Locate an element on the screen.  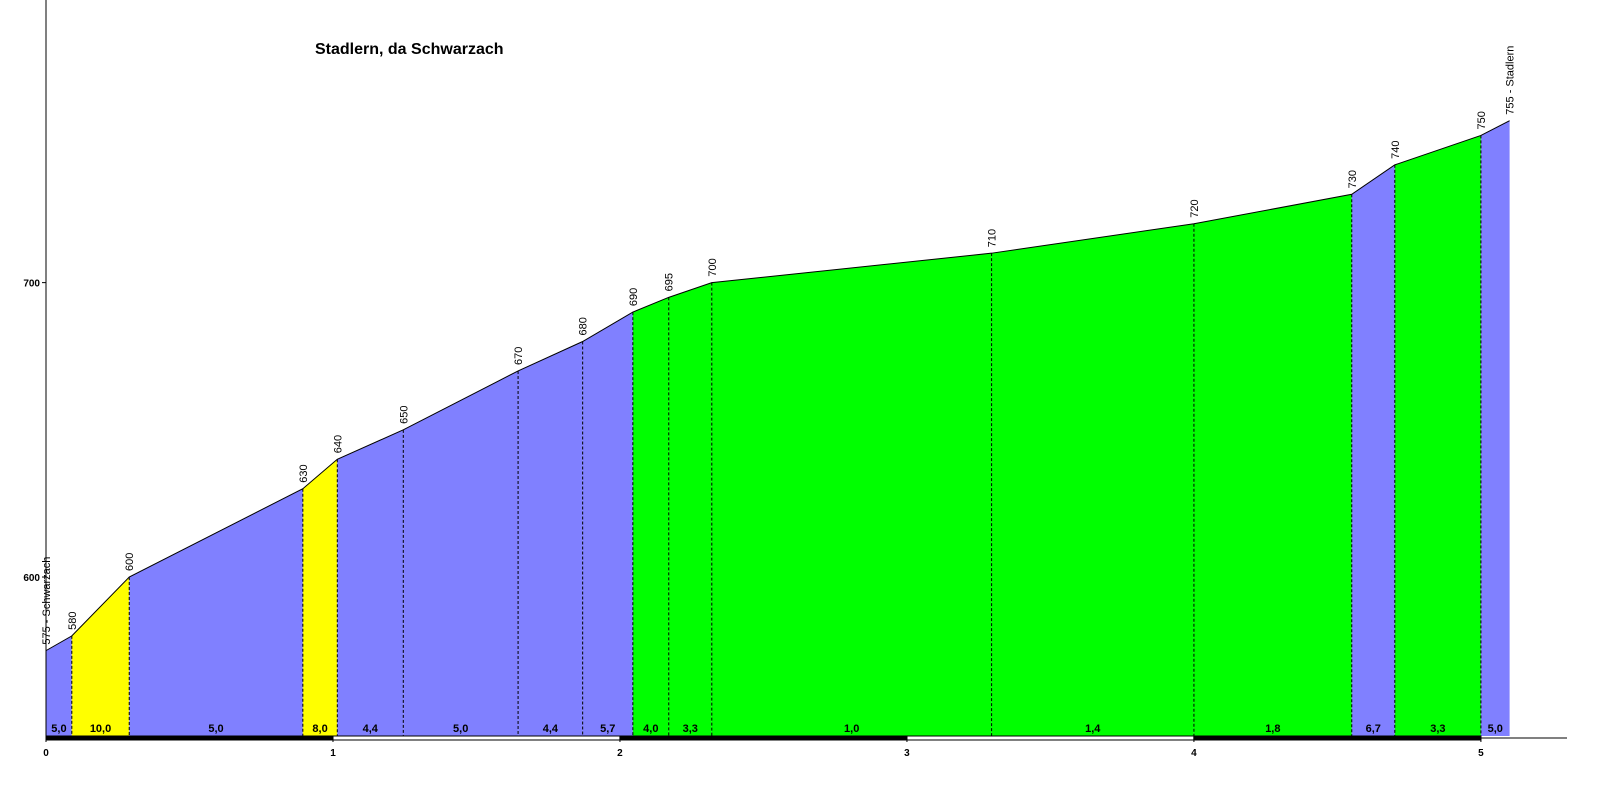
elevation-label: 730 is located at coordinates (1353, 179).